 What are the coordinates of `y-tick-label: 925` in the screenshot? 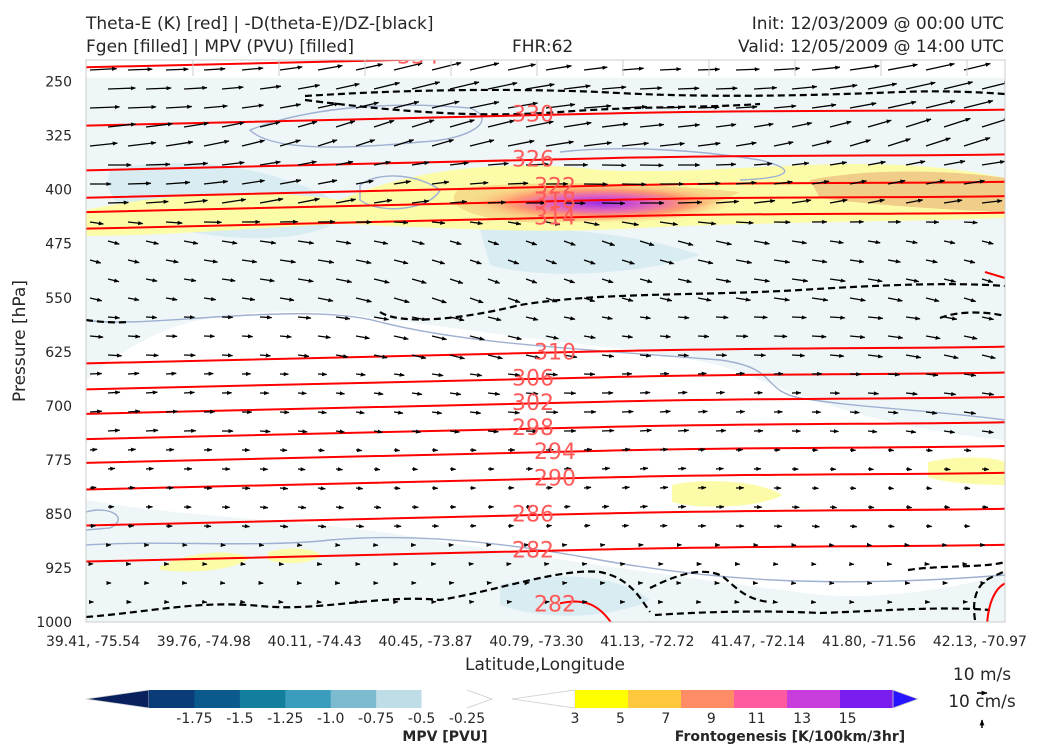 It's located at (58, 569).